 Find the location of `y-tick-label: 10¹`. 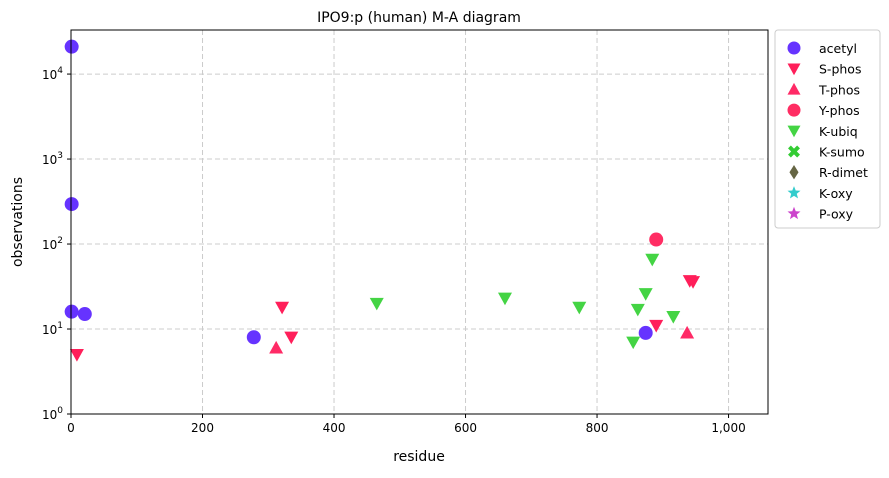

y-tick-label: 10¹ is located at coordinates (52, 329).